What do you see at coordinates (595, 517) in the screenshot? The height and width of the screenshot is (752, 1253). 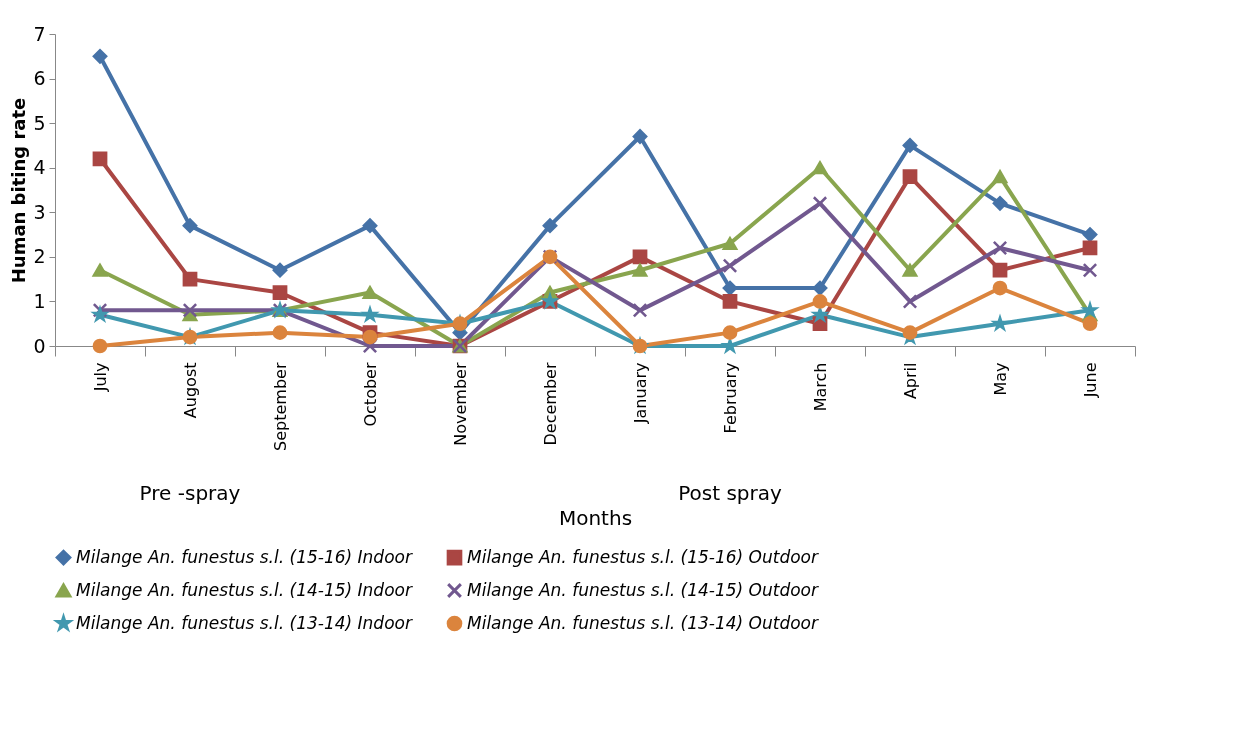 I see `x-axis-title: Months` at bounding box center [595, 517].